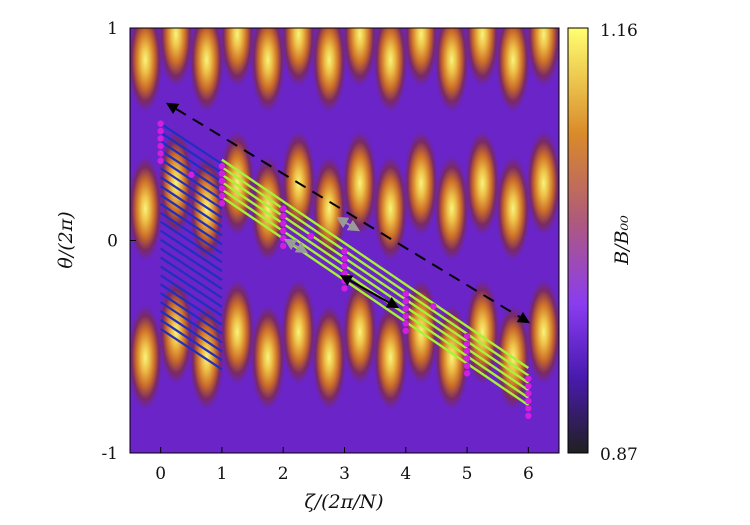  What do you see at coordinates (467, 474) in the screenshot?
I see `x-tick-label: 5` at bounding box center [467, 474].